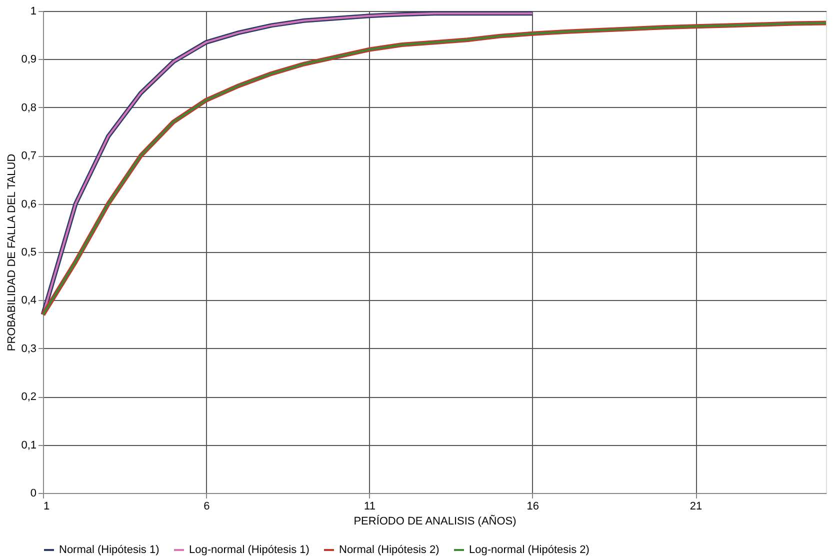  What do you see at coordinates (109, 550) in the screenshot?
I see `legend-label: Normal (Hipótesis 1)` at bounding box center [109, 550].